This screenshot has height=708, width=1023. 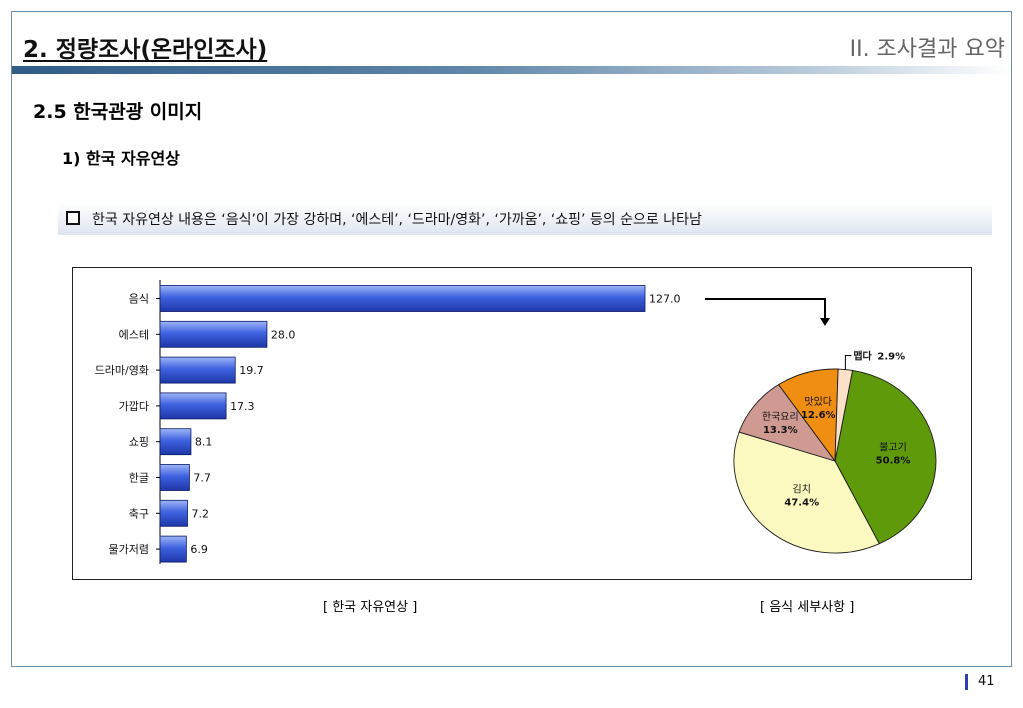 What do you see at coordinates (893, 448) in the screenshot?
I see `pie-label: 불고기` at bounding box center [893, 448].